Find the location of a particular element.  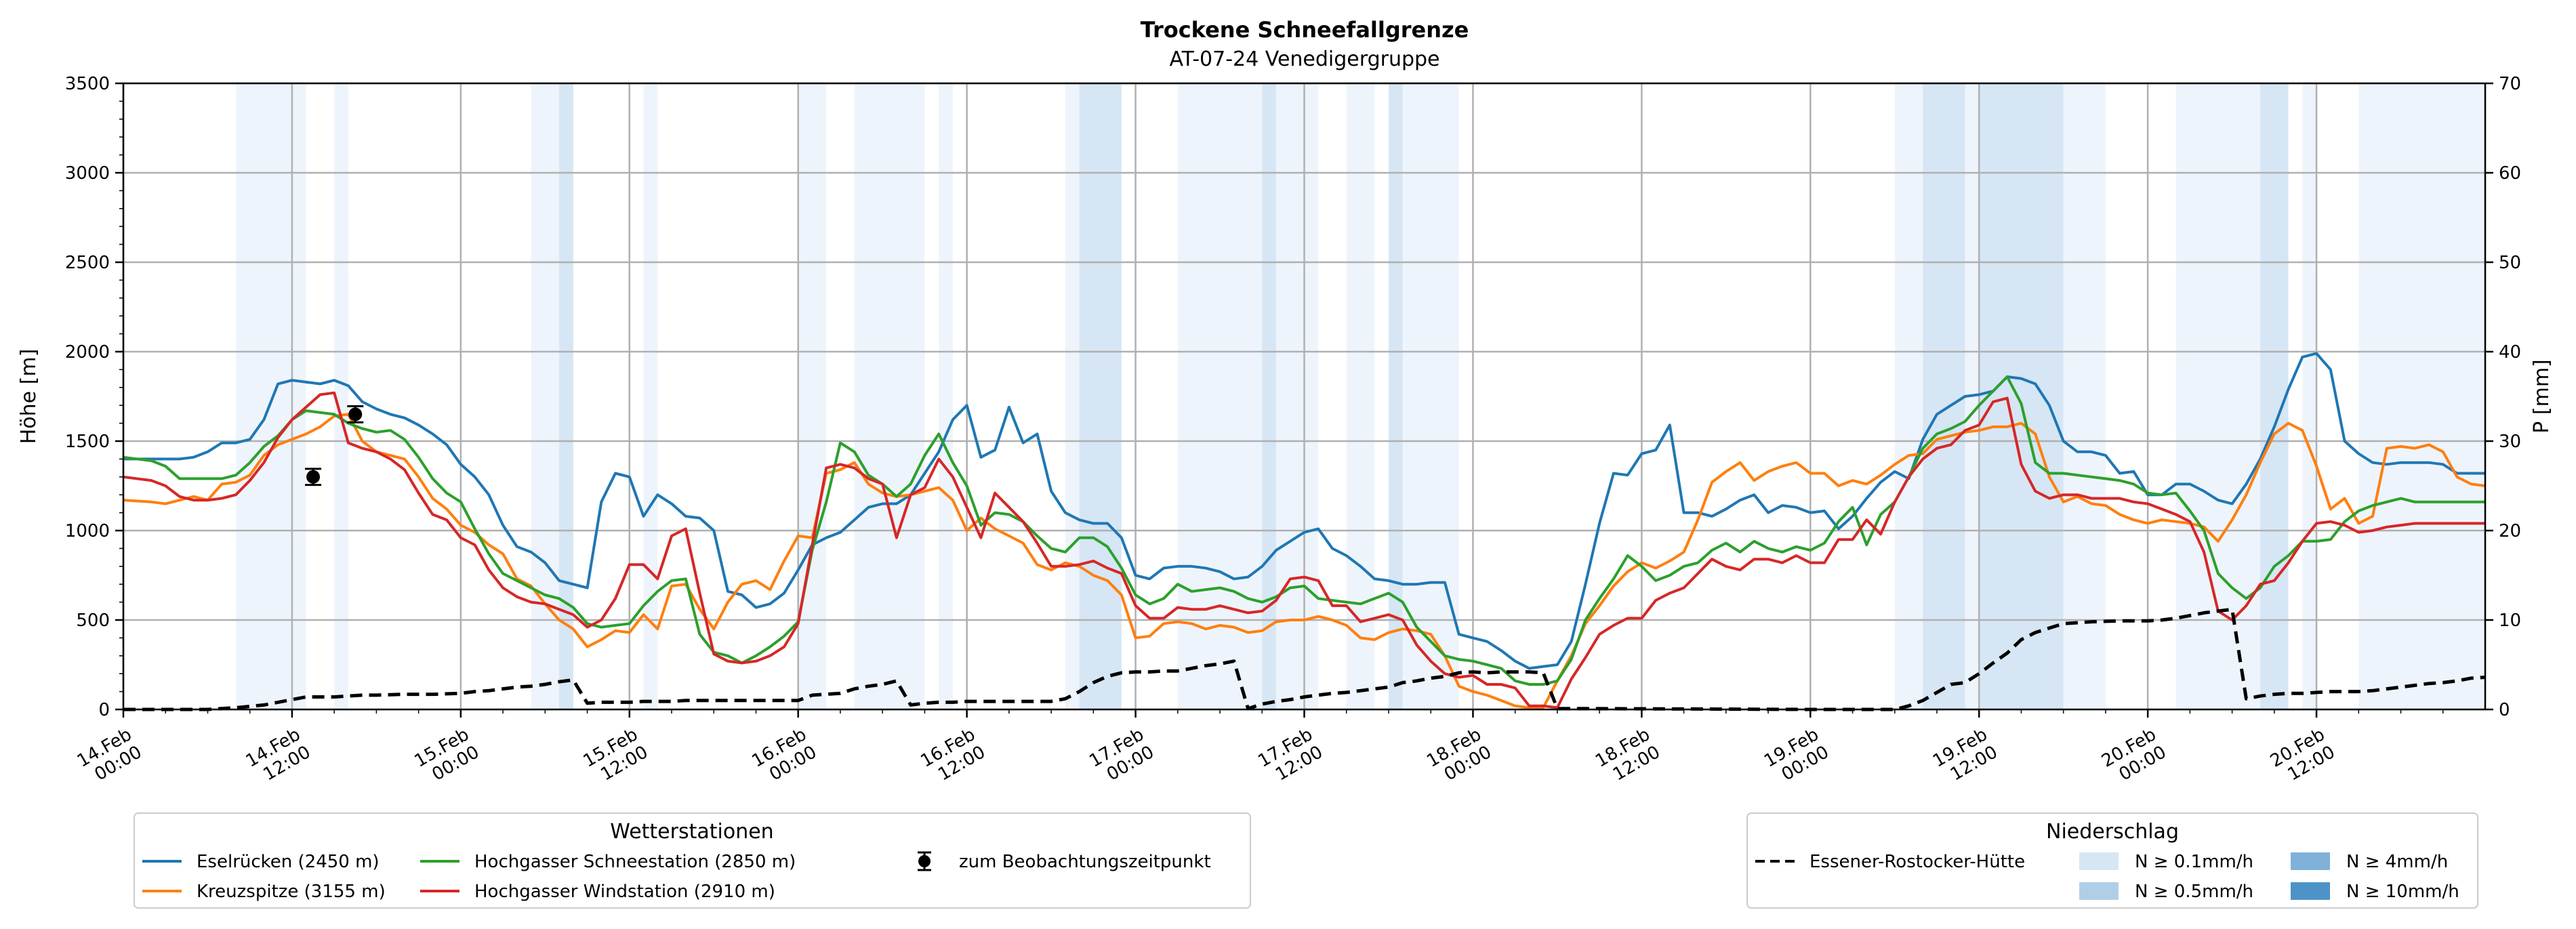

y-tick-label-left: 1500 is located at coordinates (88, 442).